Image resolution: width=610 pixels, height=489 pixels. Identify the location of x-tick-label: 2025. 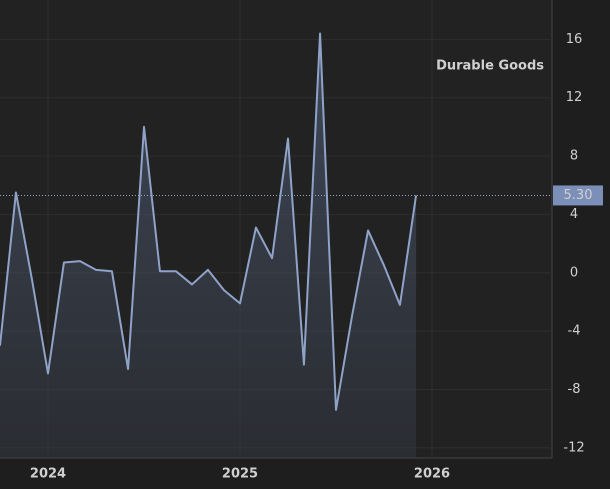
(240, 474).